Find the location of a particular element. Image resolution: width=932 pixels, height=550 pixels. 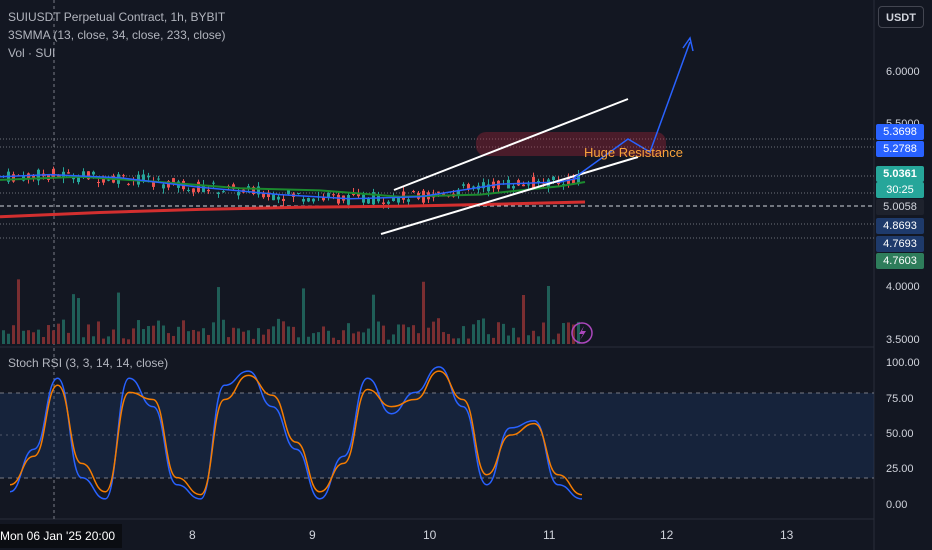

price-tag-marker: 5.0058 is located at coordinates (900, 207).